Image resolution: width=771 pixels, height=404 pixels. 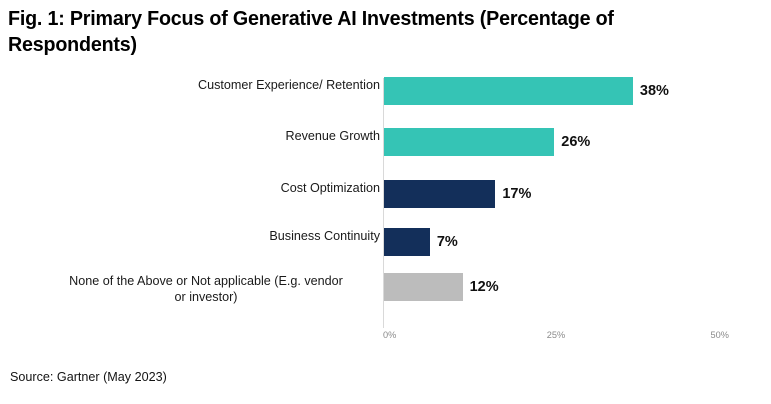 I want to click on bar-value-label: 38%, so click(x=654, y=91).